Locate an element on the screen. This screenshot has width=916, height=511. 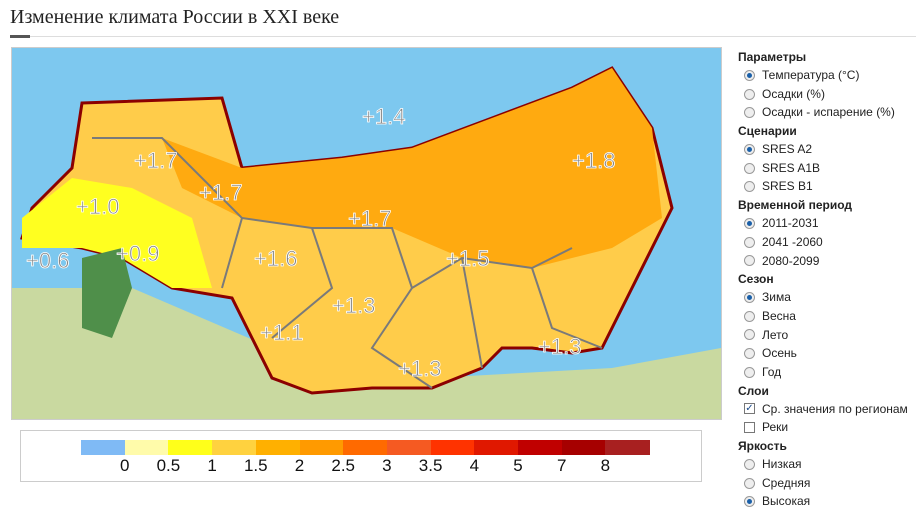
radio-option: Осадки - испарение (%) is located at coordinates (823, 112).